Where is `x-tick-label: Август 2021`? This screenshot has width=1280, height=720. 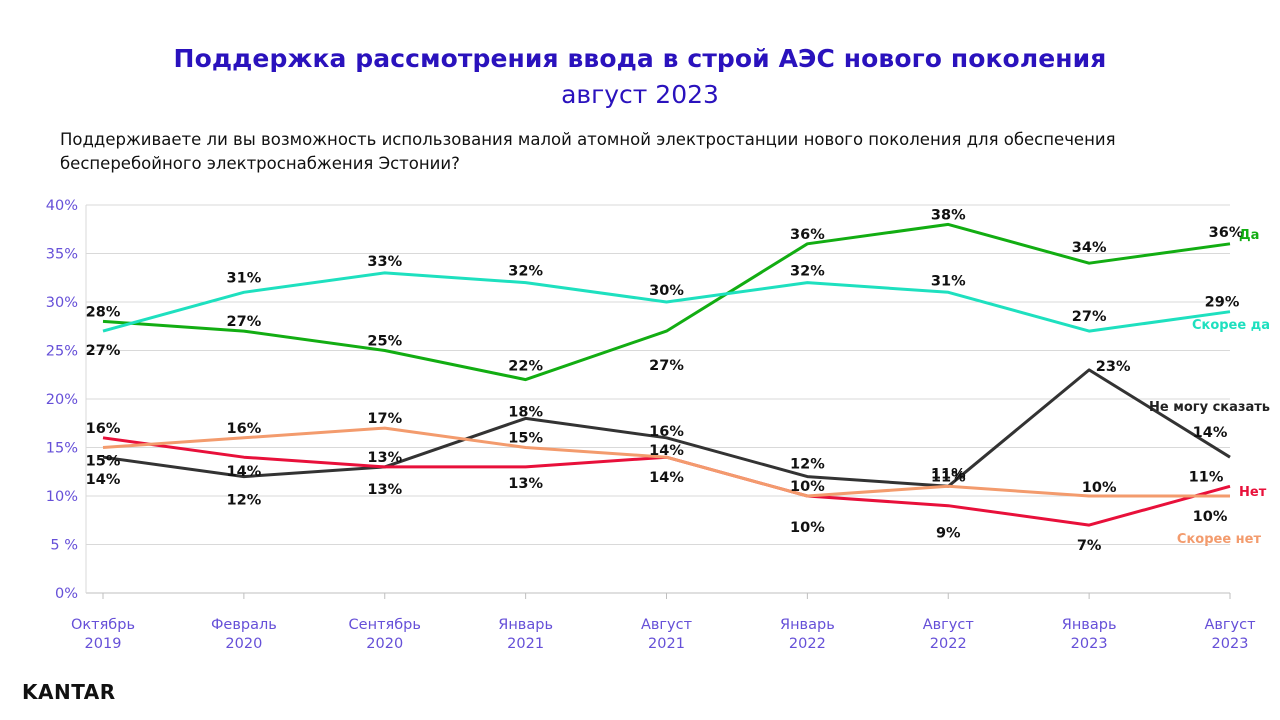
x-tick-label: Август 2021 is located at coordinates (667, 634).